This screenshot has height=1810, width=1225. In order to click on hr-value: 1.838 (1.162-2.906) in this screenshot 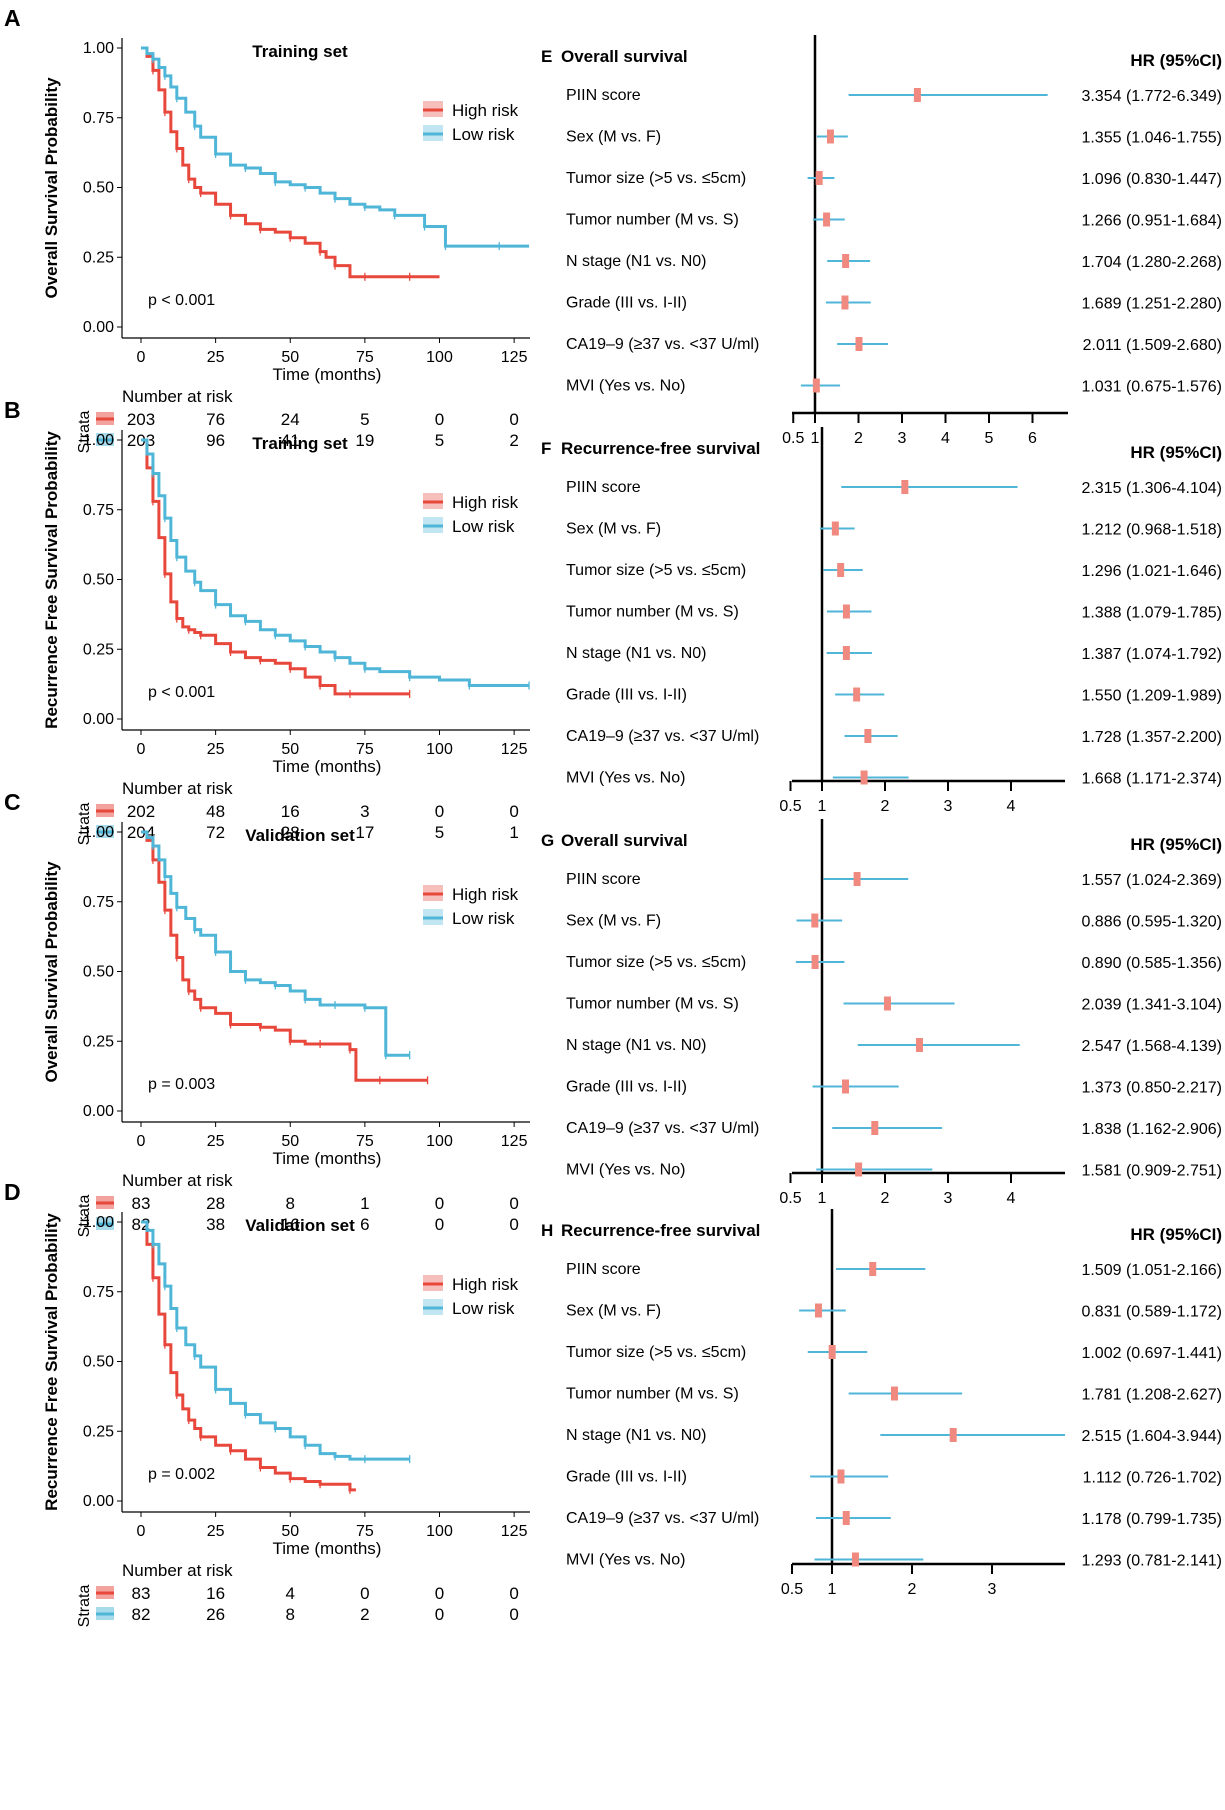, I will do `click(1151, 1129)`.